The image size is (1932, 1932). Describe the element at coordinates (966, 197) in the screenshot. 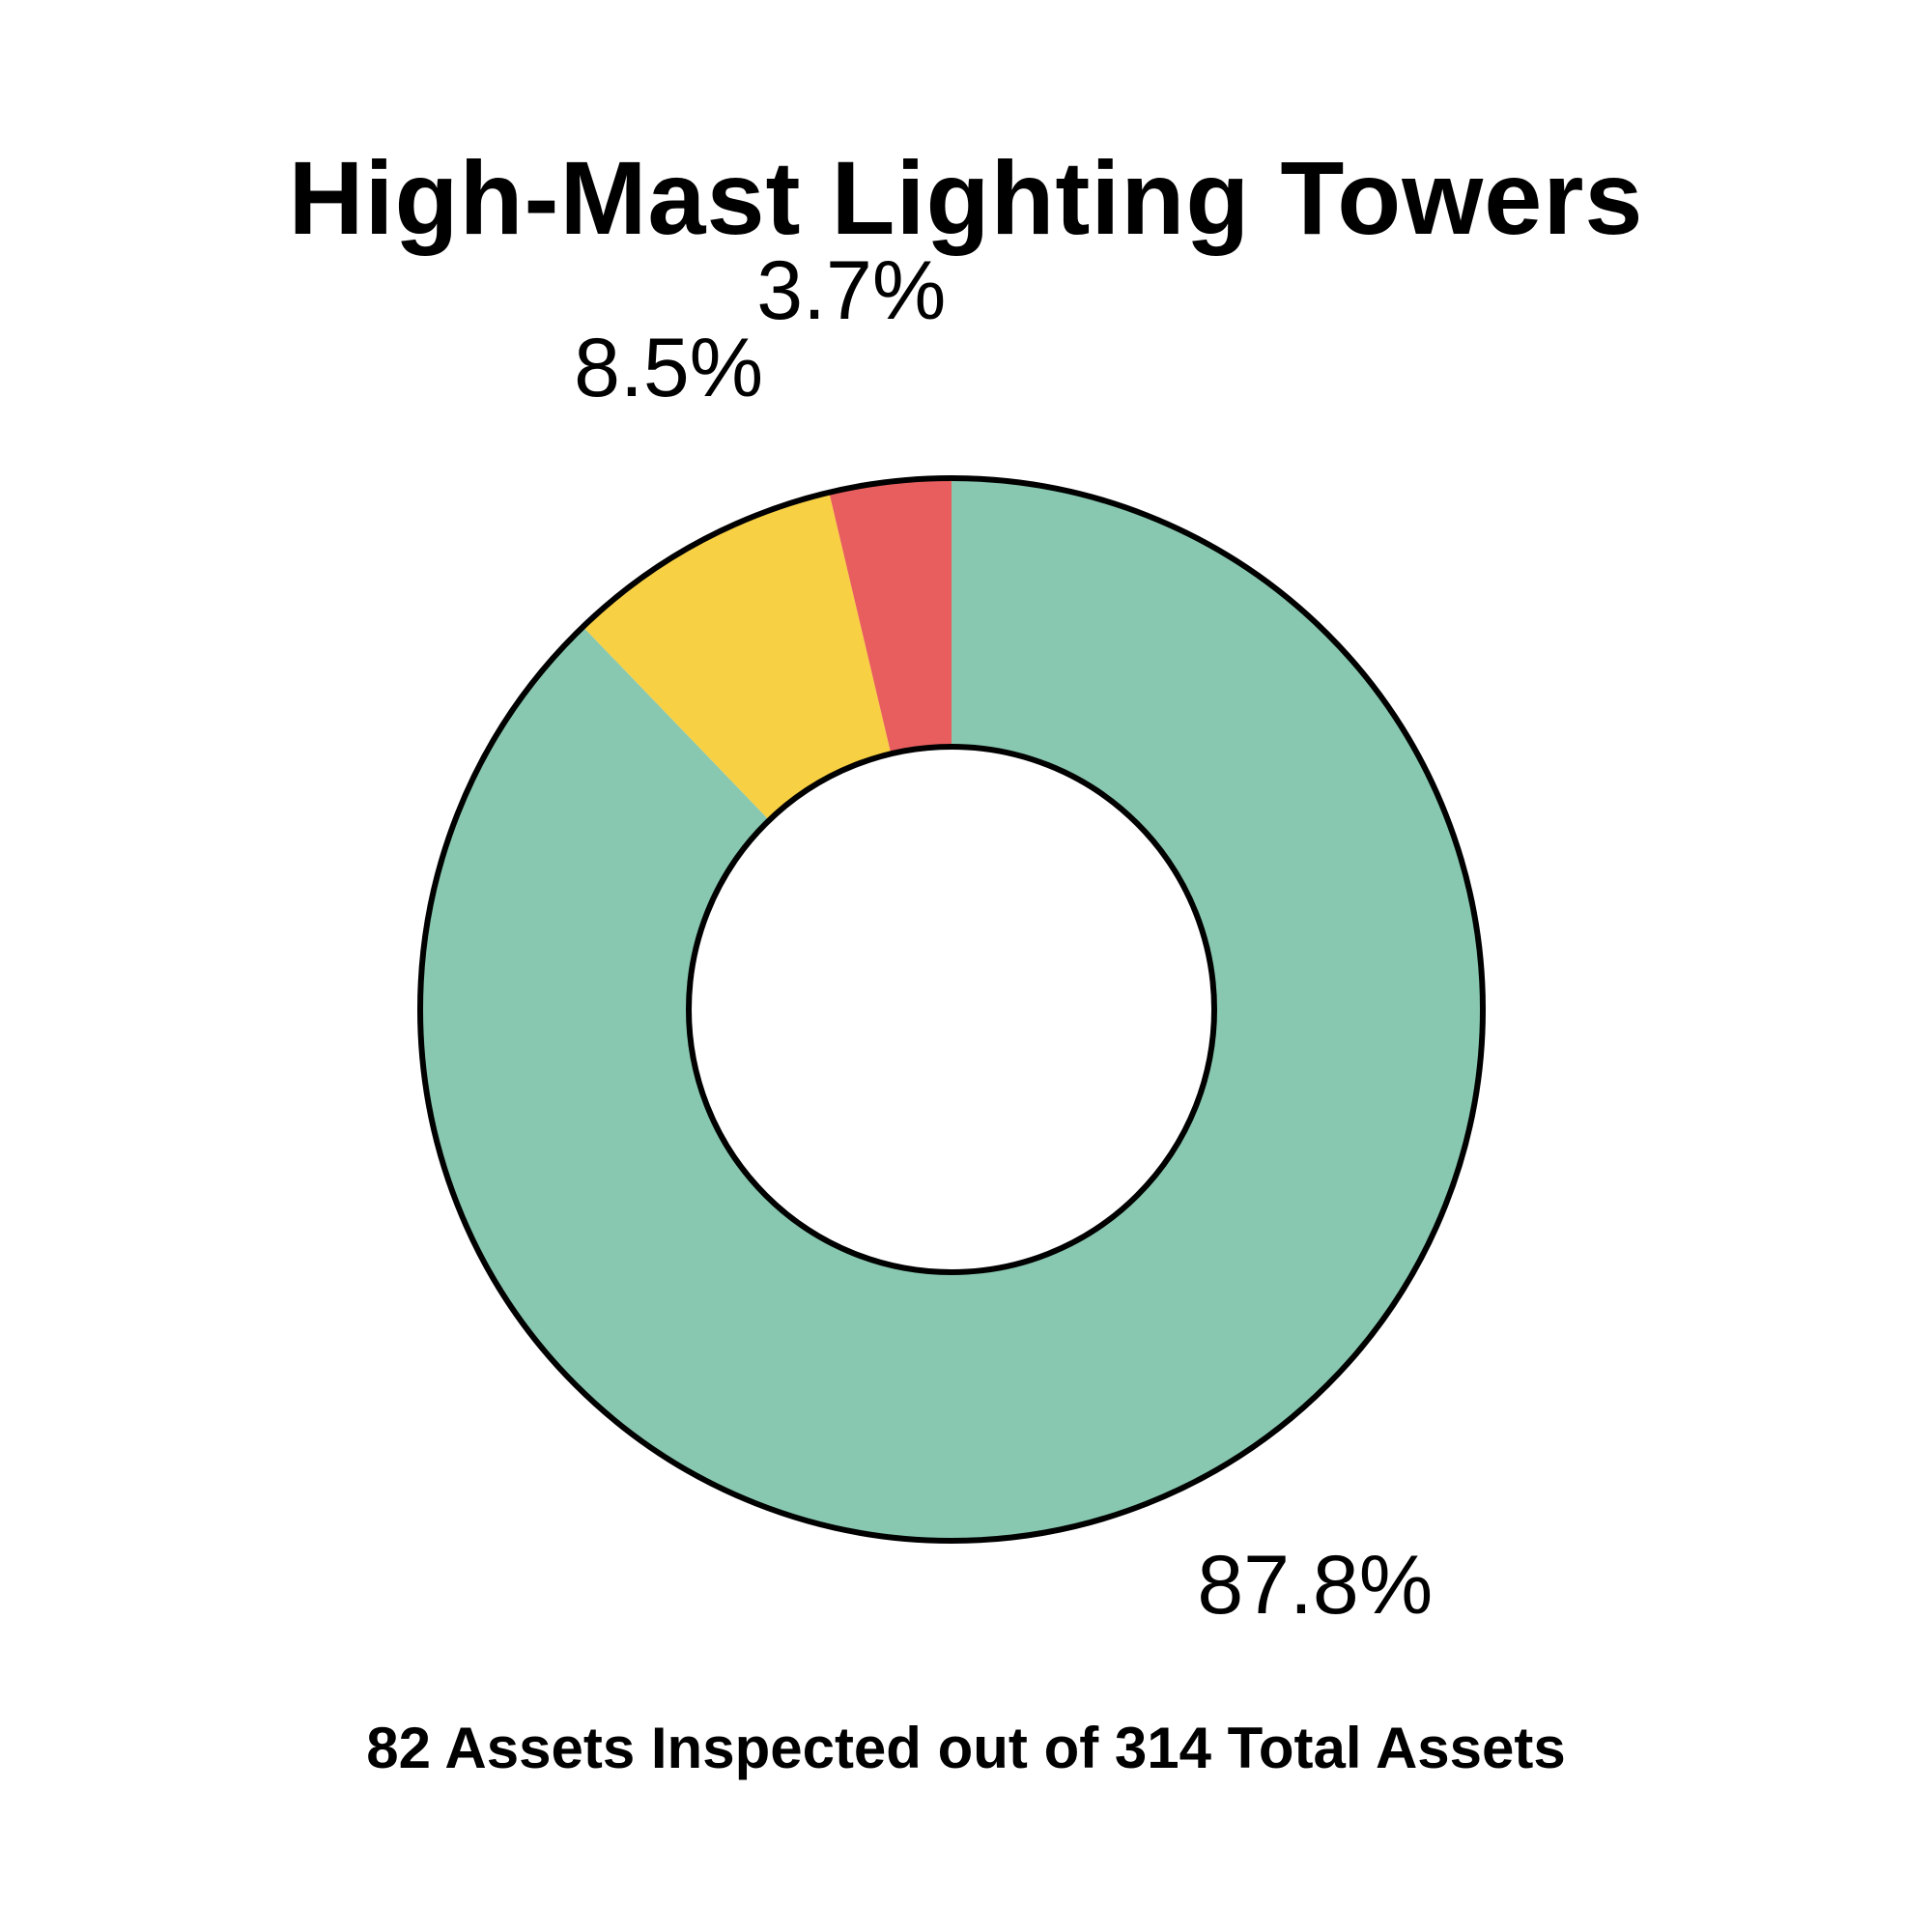

I see `chart-title: High-Mast Lighting Towers` at that location.